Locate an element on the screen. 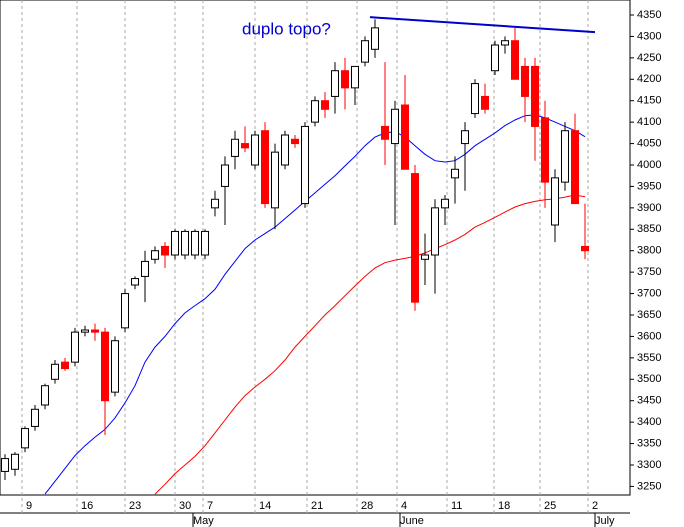 The height and width of the screenshot is (527, 684). month-label: June is located at coordinates (412, 521).